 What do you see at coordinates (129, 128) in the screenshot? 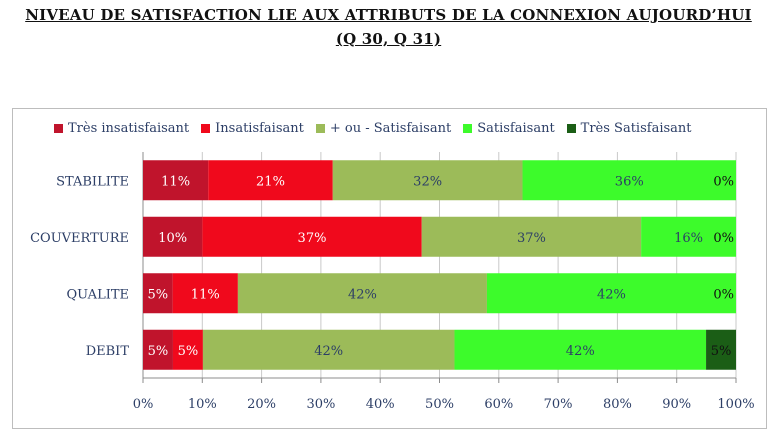
I see `legend-label: Très insatisfaisant` at bounding box center [129, 128].